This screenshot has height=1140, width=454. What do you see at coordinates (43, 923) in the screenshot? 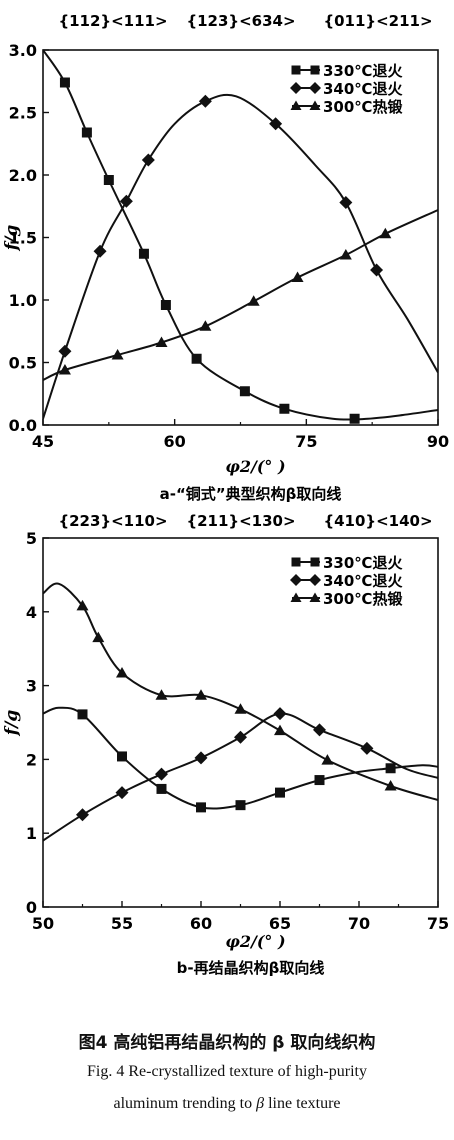
I see `x-tick-label: 50` at bounding box center [43, 923].